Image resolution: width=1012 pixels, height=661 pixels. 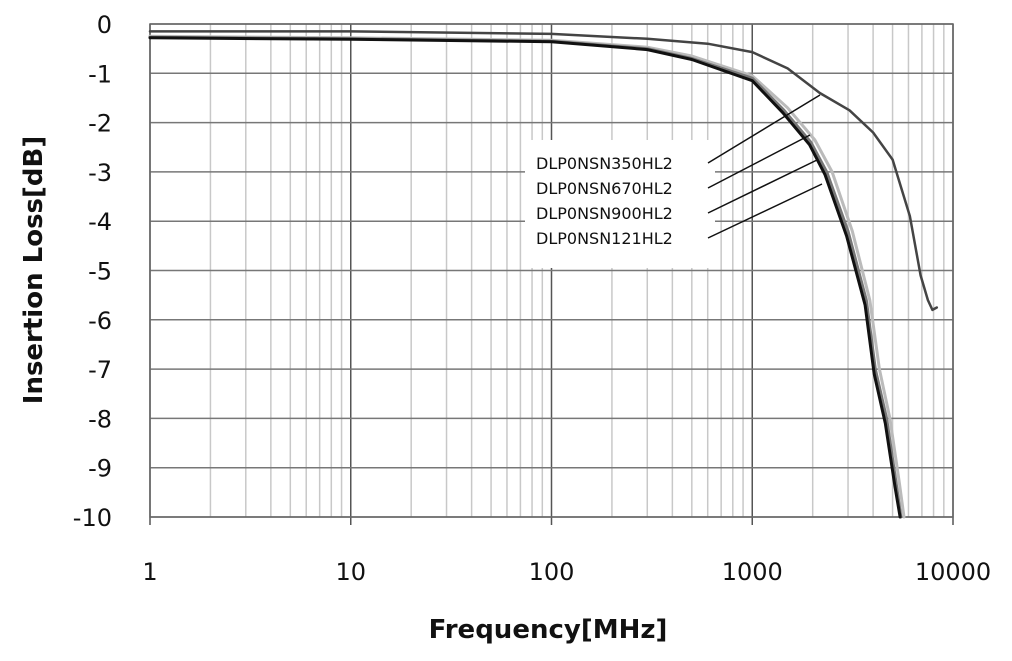 What do you see at coordinates (100, 124) in the screenshot?
I see `y-tick-label: -2` at bounding box center [100, 124].